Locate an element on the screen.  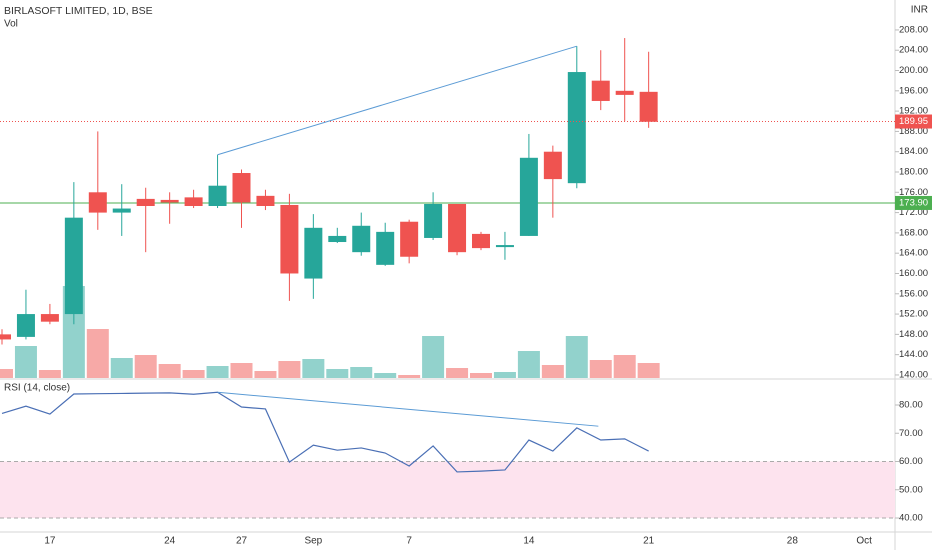
y-tick-label: 160.00 is located at coordinates (913, 273).